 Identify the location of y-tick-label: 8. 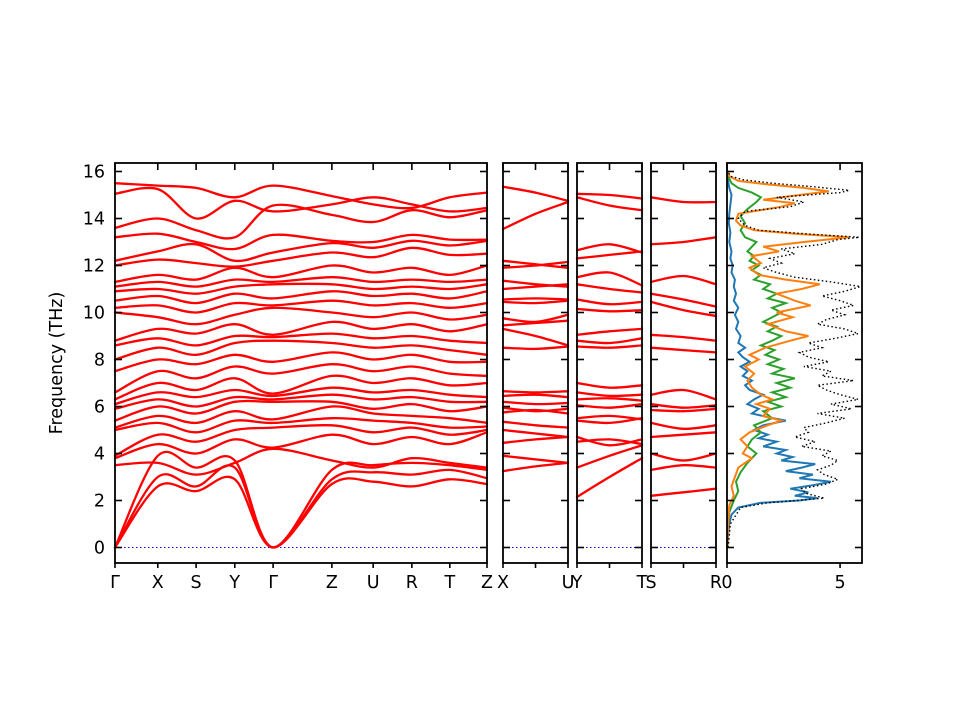
(99, 360).